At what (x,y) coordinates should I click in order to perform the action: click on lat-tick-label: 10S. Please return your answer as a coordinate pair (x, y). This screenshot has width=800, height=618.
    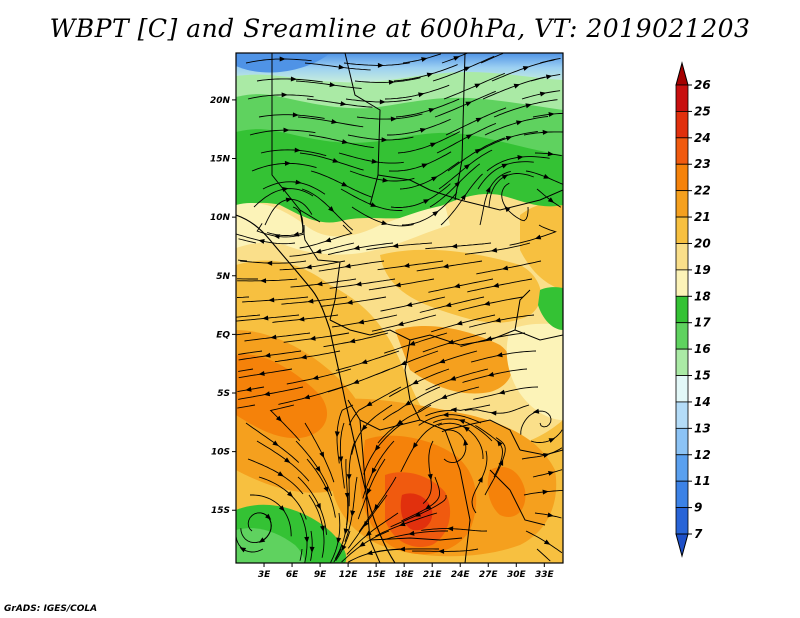
    Looking at the image, I should click on (220, 453).